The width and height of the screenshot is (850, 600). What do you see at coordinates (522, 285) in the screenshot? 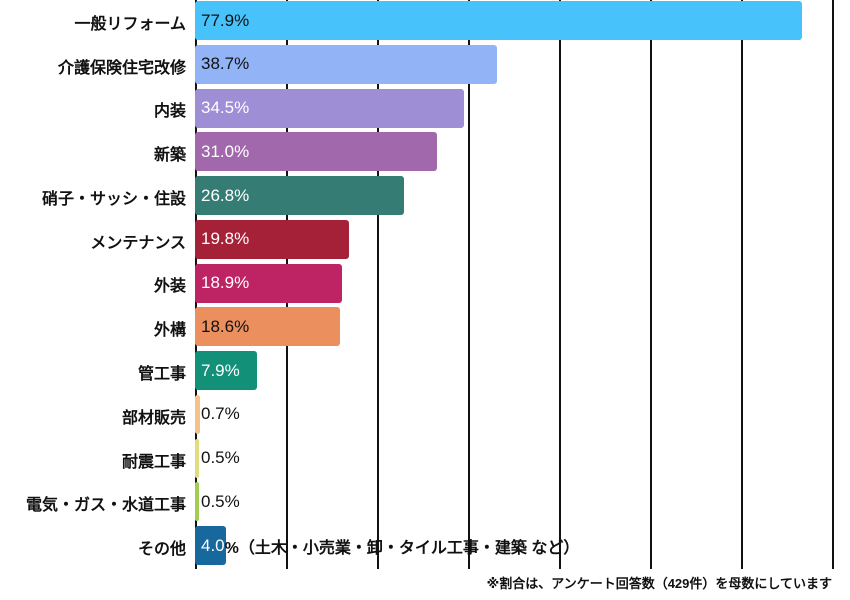
I see `bar-zone: 18.9%` at bounding box center [522, 285].